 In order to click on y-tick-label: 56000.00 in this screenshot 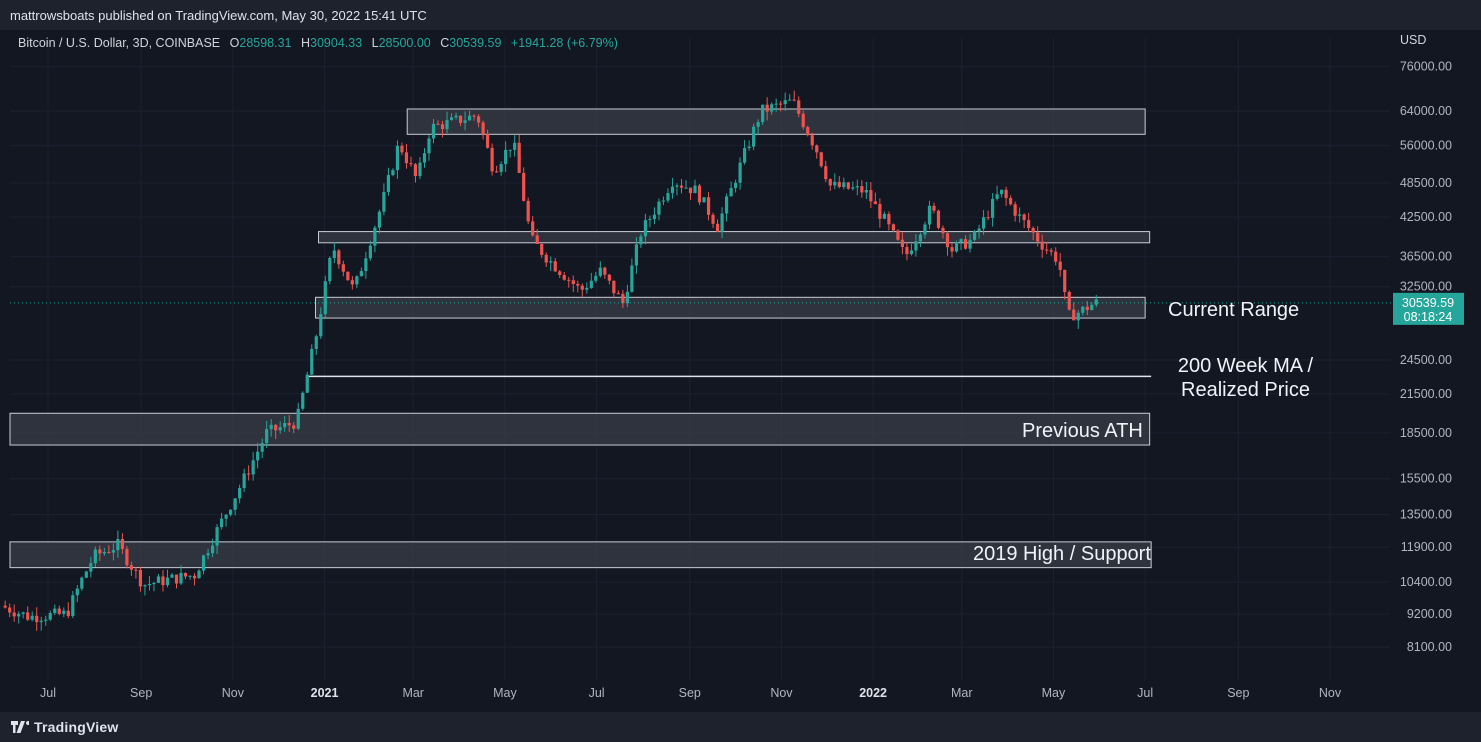, I will do `click(1426, 146)`.